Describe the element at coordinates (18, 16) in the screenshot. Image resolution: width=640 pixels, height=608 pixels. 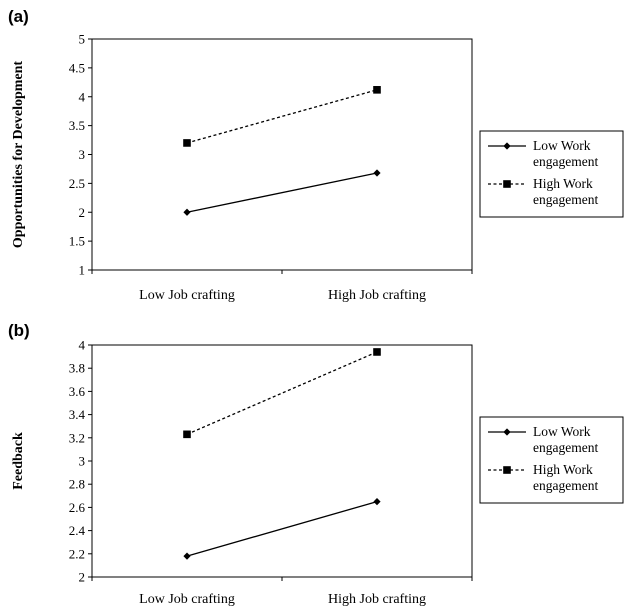
I see `panel-a-label: (a)` at that location.